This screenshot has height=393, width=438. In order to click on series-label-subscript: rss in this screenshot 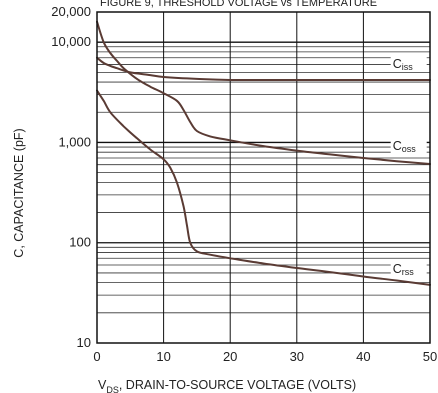, I will do `click(408, 272)`.